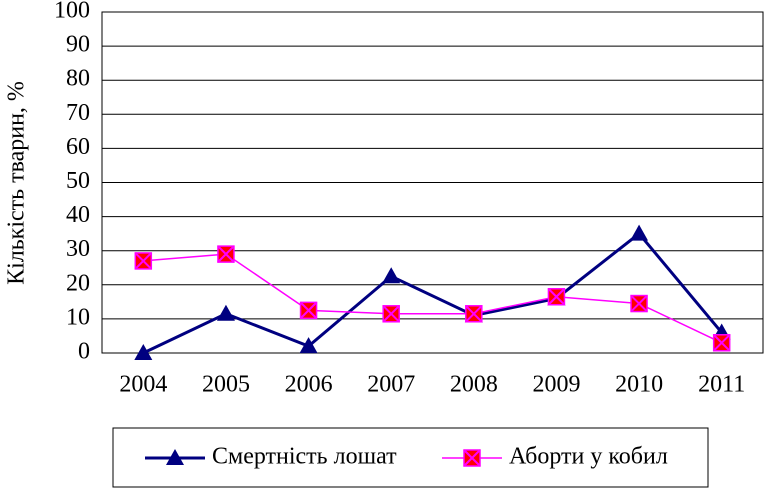 Image resolution: width=771 pixels, height=489 pixels. What do you see at coordinates (78, 147) in the screenshot?
I see `y-tick-label: 60` at bounding box center [78, 147].